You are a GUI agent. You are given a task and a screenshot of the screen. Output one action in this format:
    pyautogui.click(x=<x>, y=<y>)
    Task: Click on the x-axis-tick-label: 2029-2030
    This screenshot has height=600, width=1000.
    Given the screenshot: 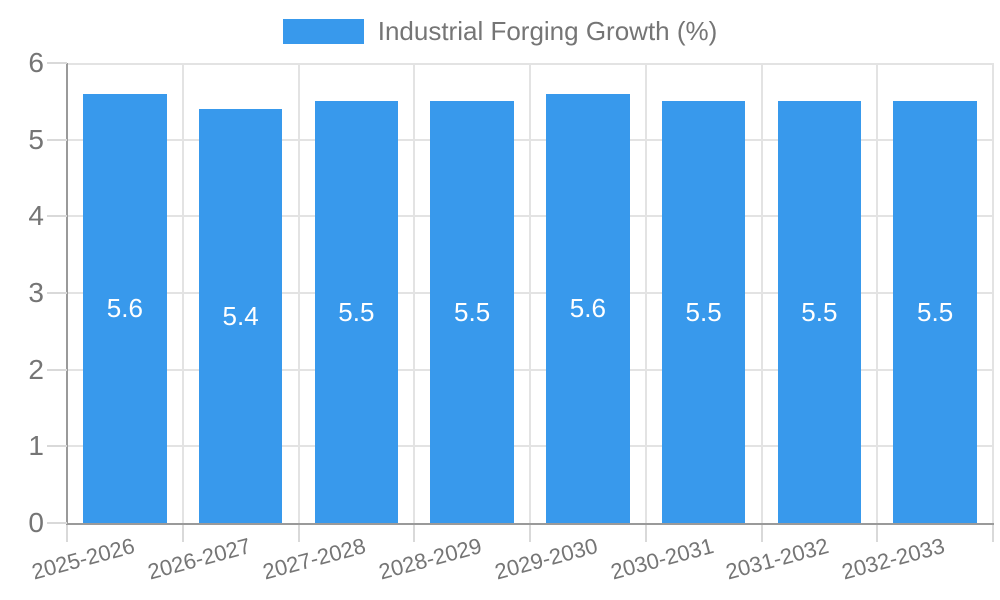 What is the action you would take?
    pyautogui.click(x=546, y=559)
    